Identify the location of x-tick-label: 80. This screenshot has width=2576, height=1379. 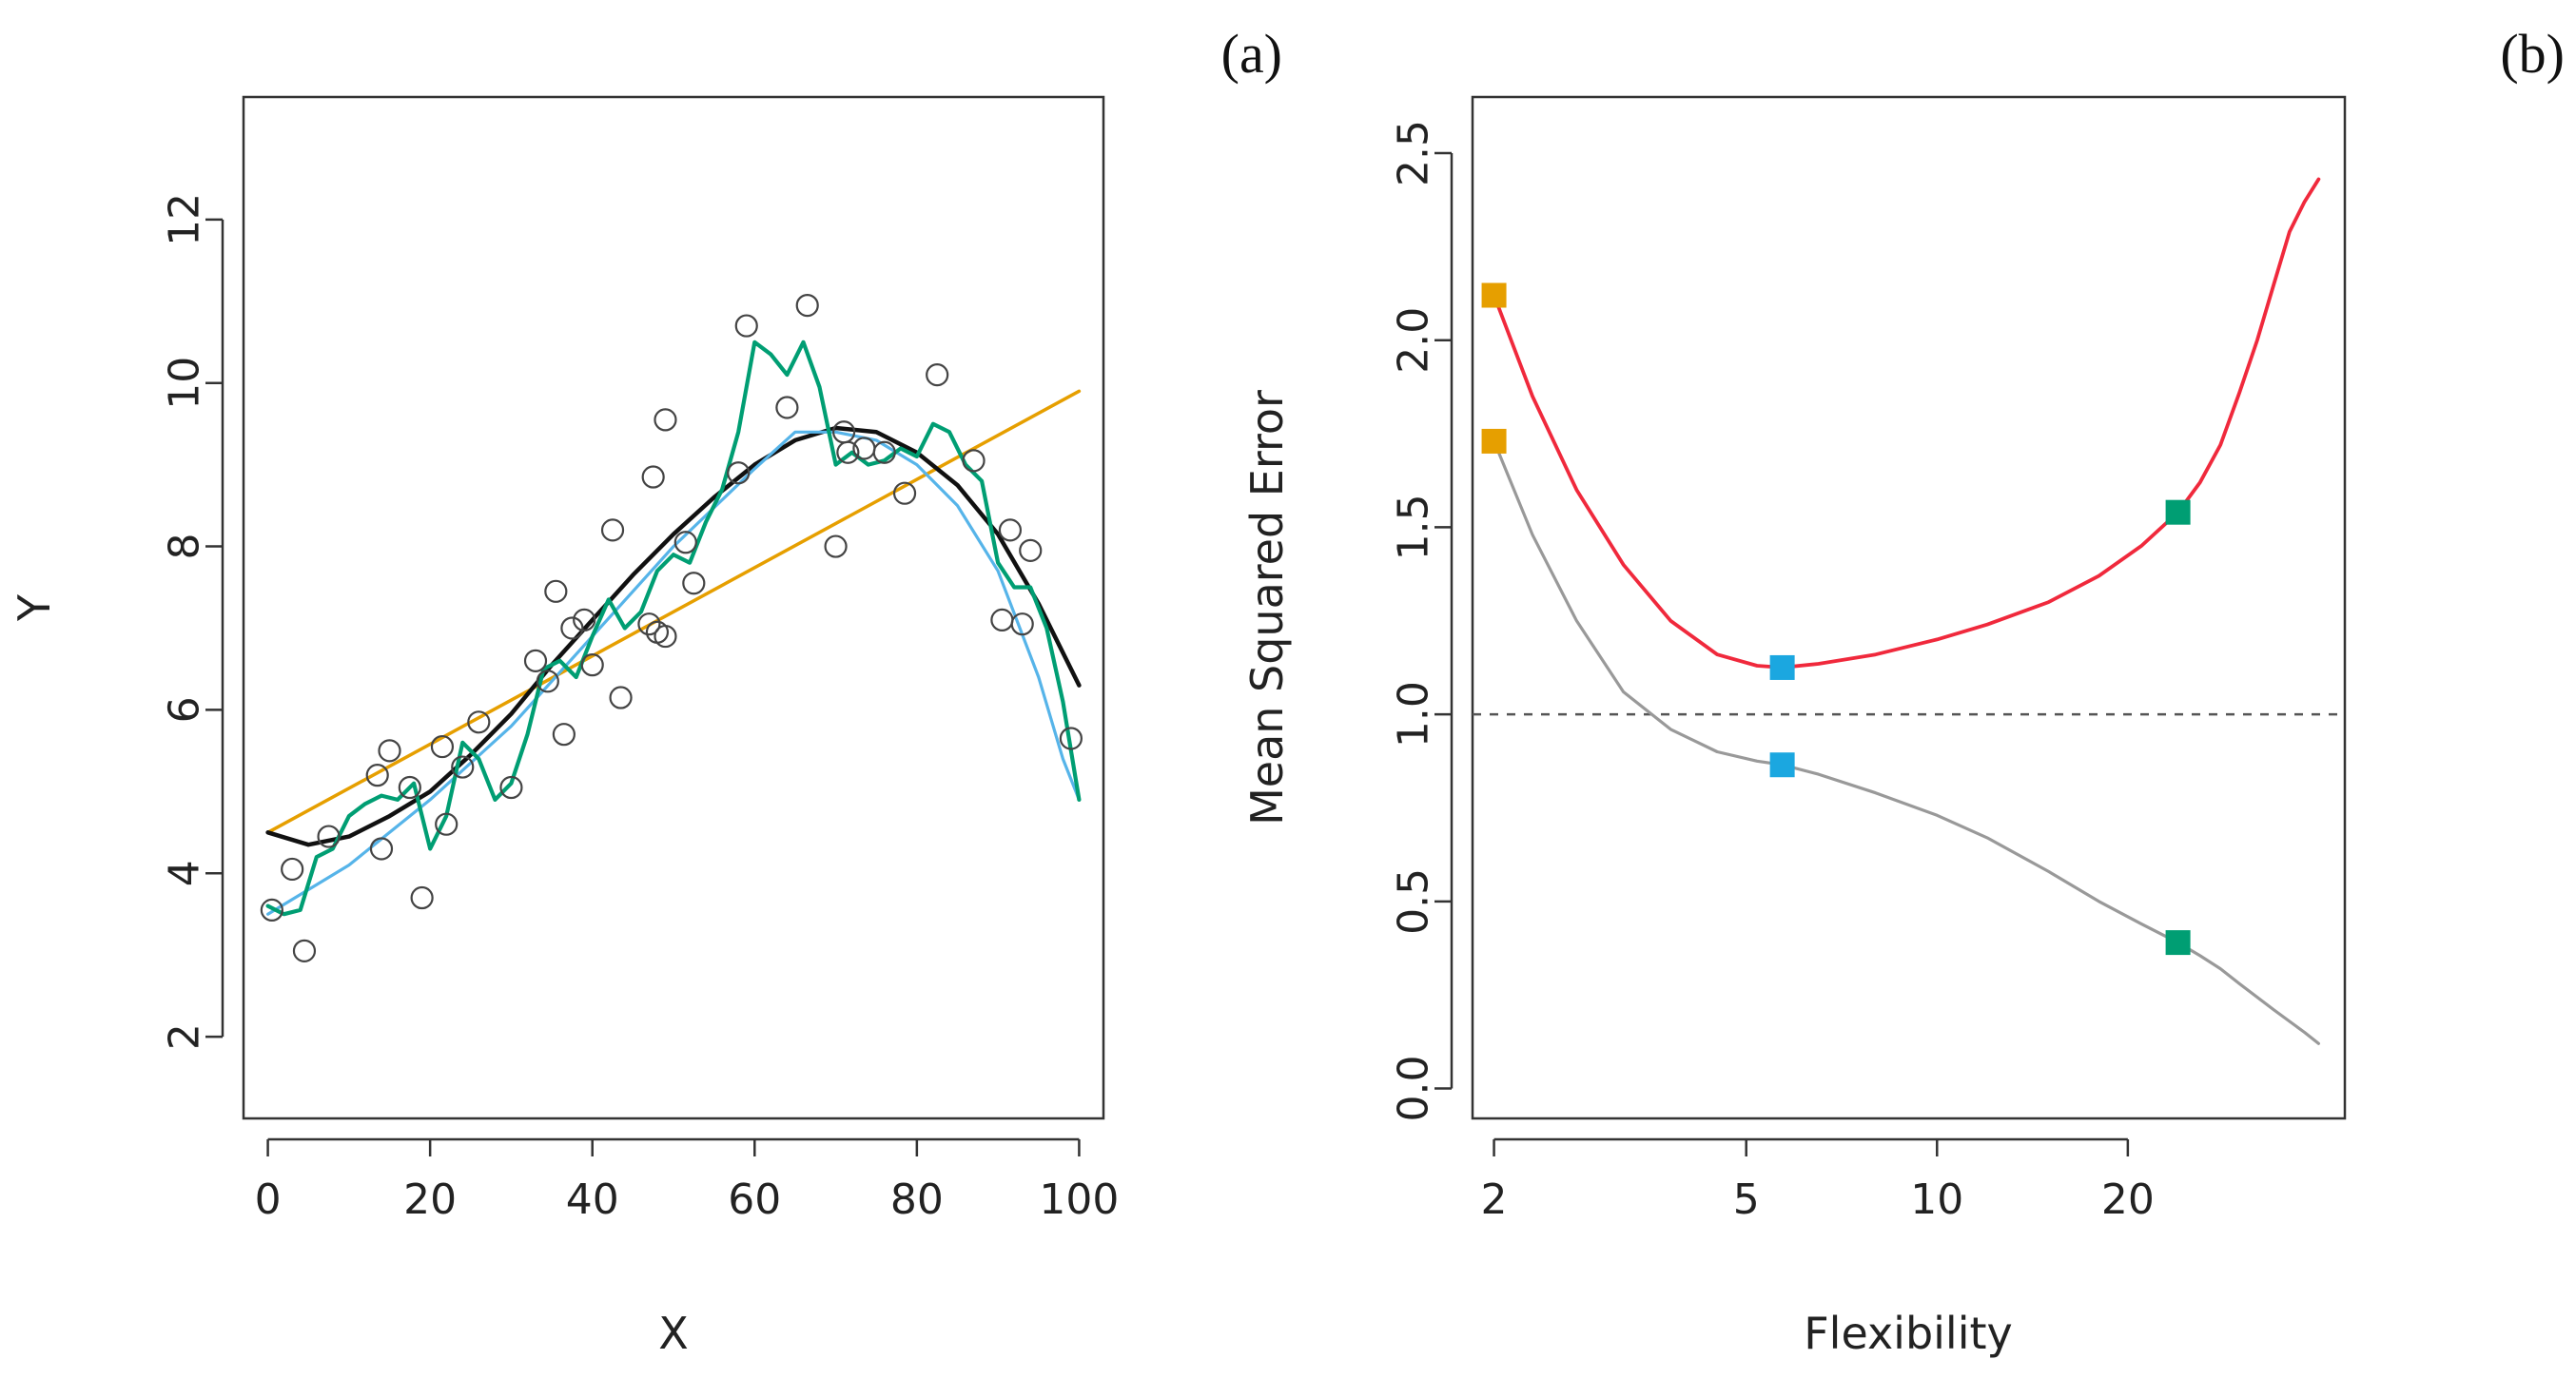
(917, 1200).